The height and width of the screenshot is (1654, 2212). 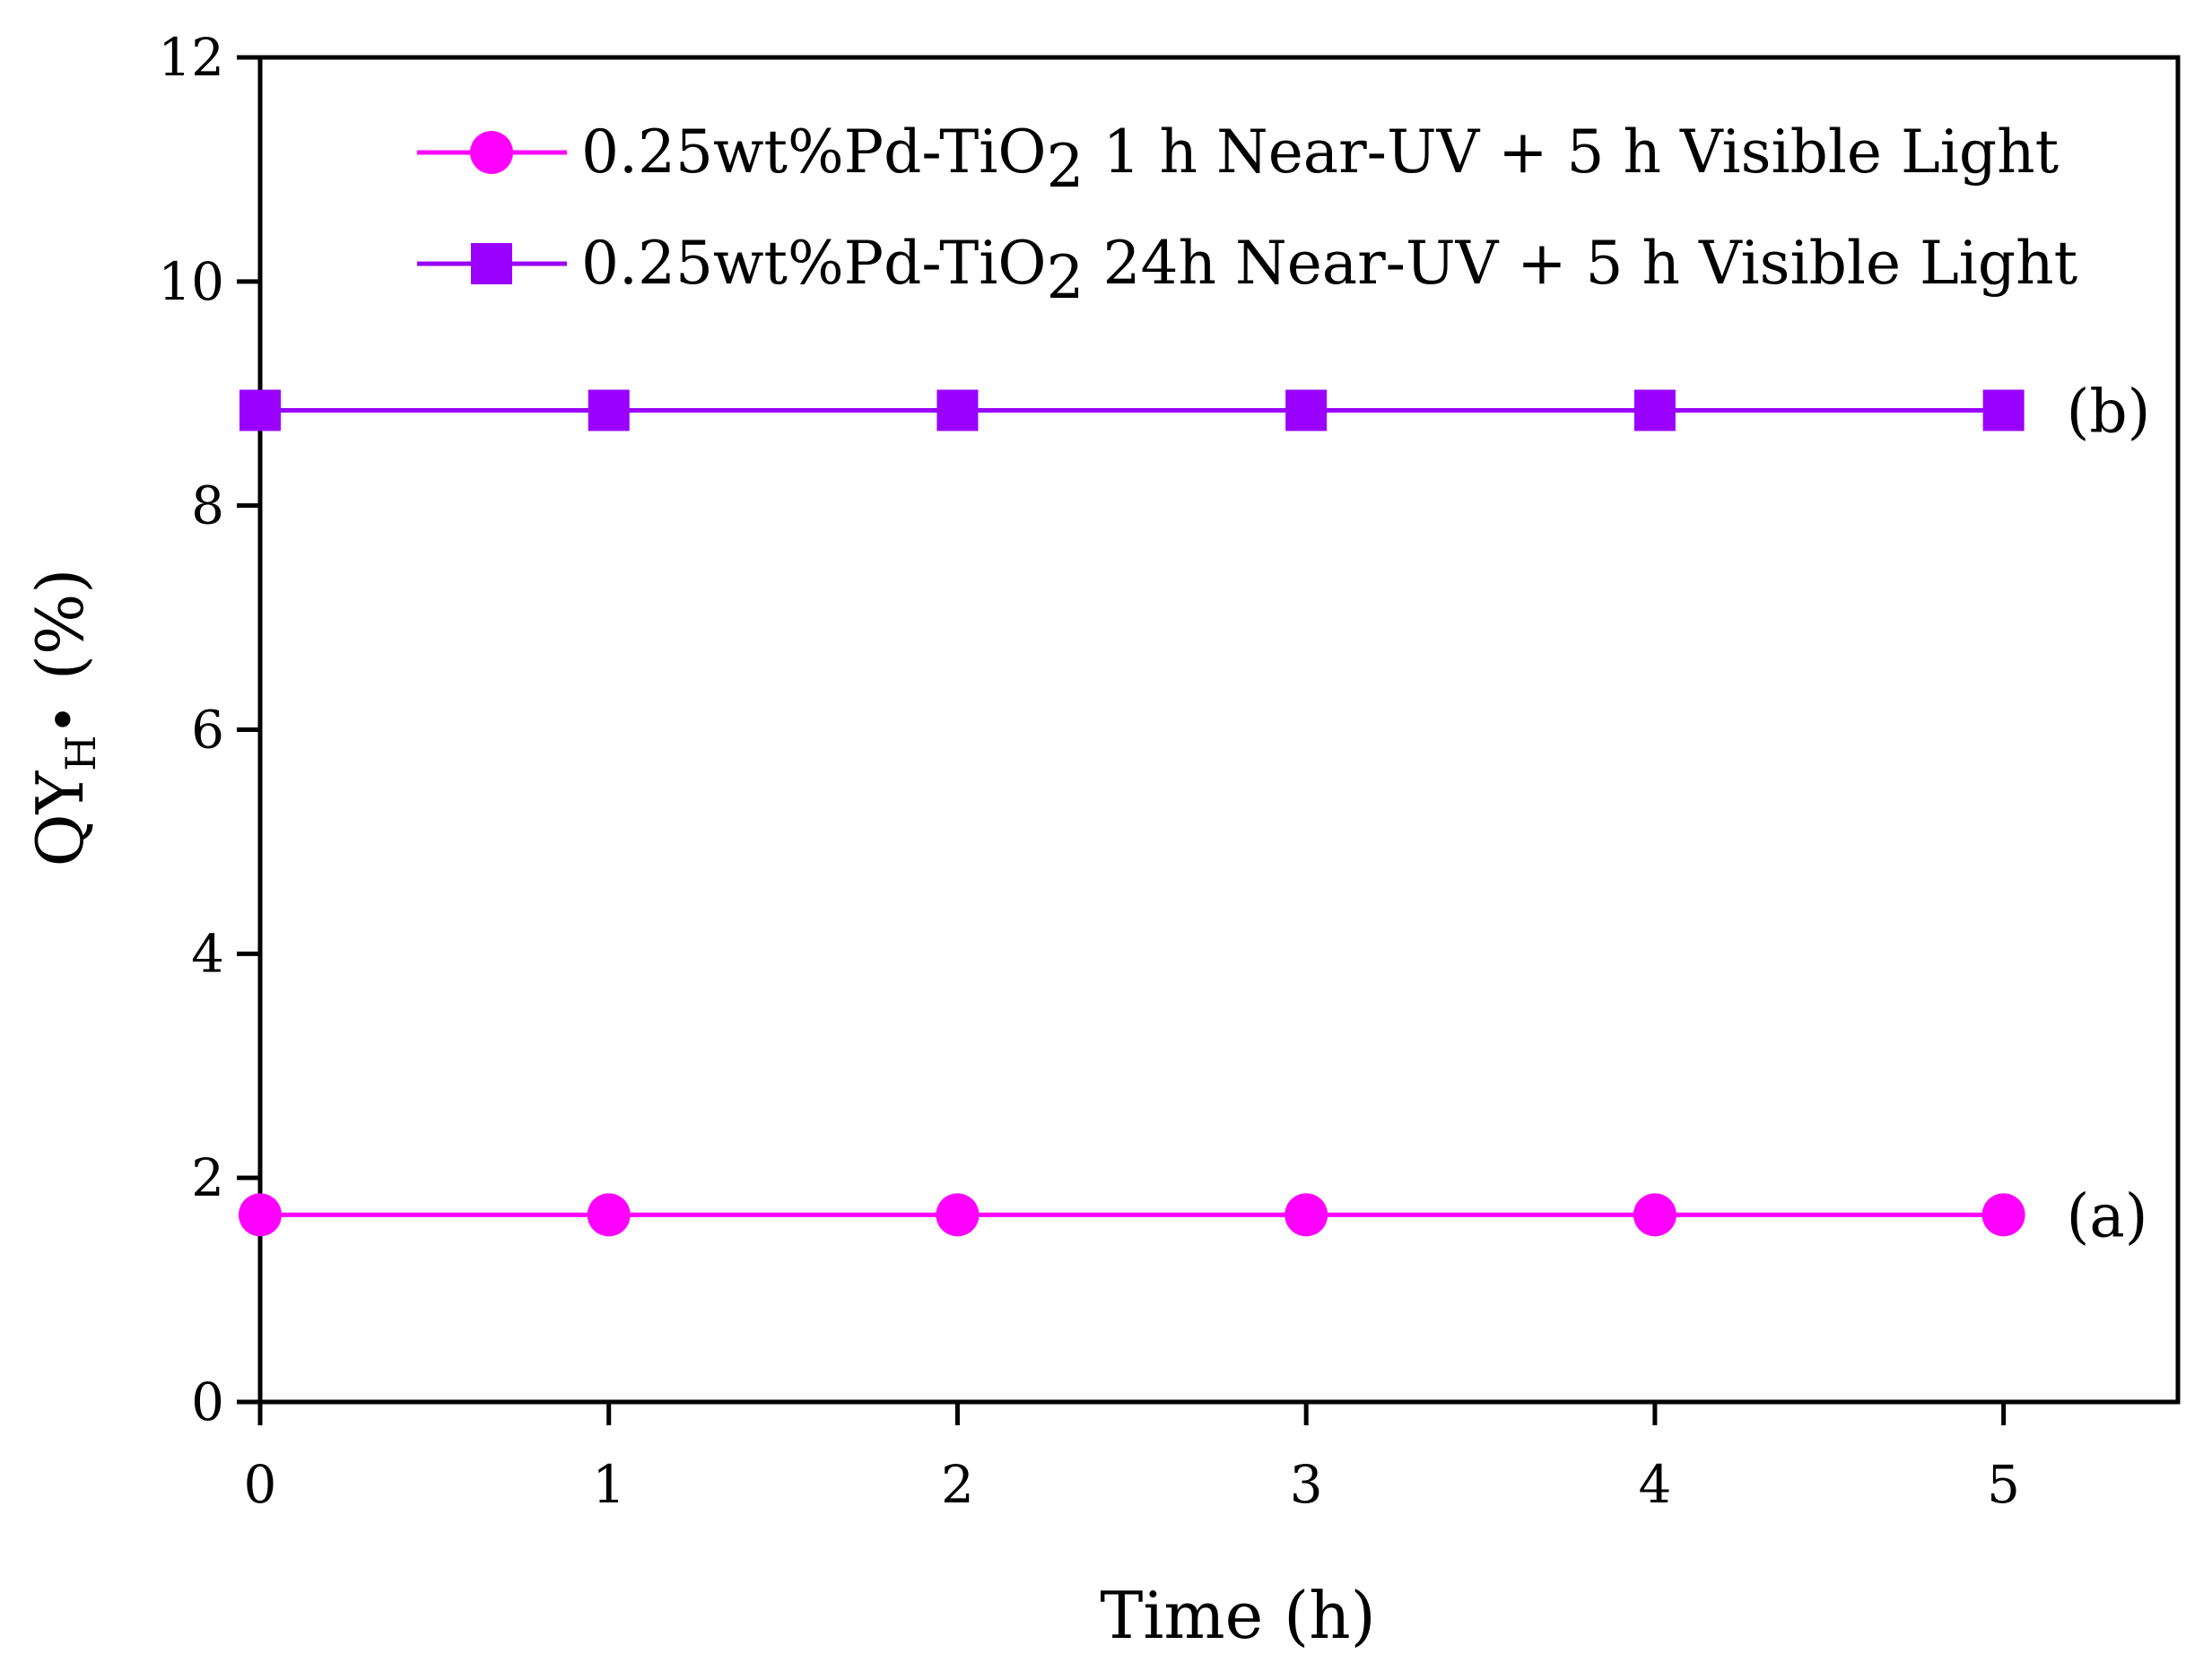 I want to click on x-tick-label: 0, so click(x=261, y=1484).